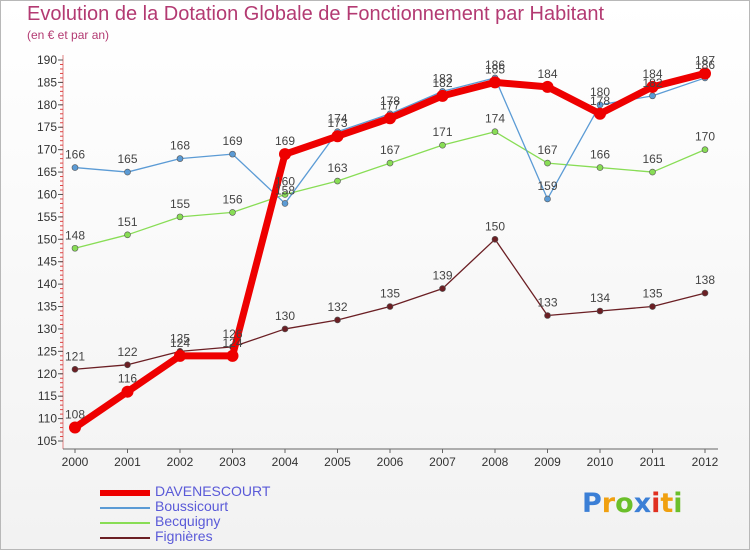  Describe the element at coordinates (337, 168) in the screenshot. I see `data-label-becquigny: 163` at that location.